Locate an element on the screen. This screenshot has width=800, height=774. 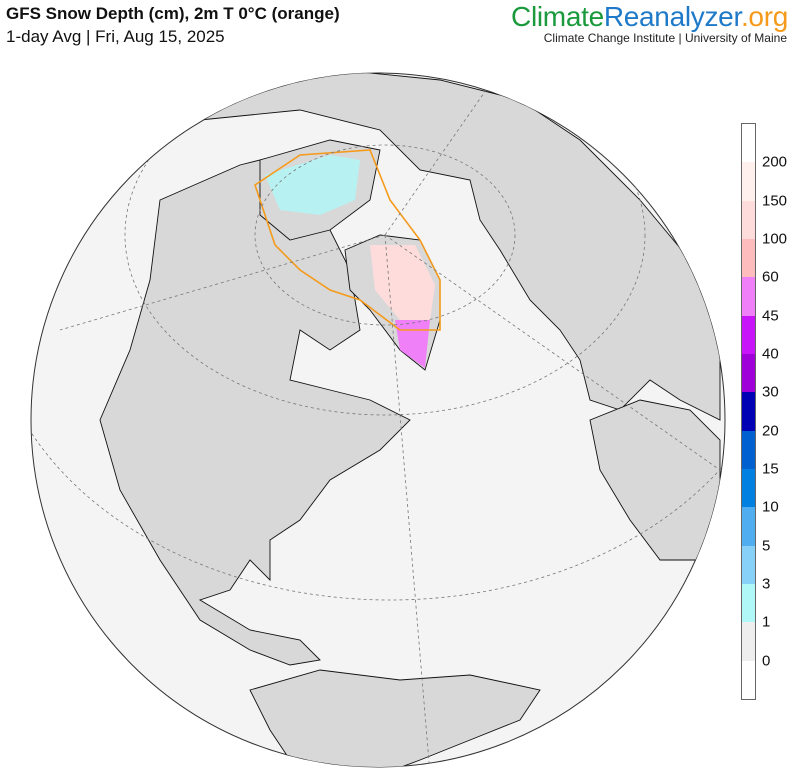
land-south-america is located at coordinates (395, 718).